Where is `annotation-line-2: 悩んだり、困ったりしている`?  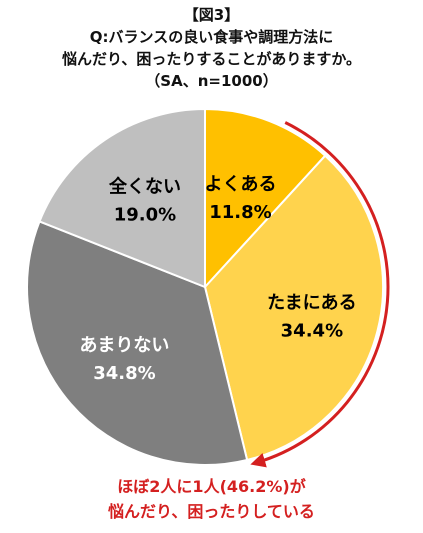
annotation-line-2: 悩んだり、困ったりしている is located at coordinates (211, 511).